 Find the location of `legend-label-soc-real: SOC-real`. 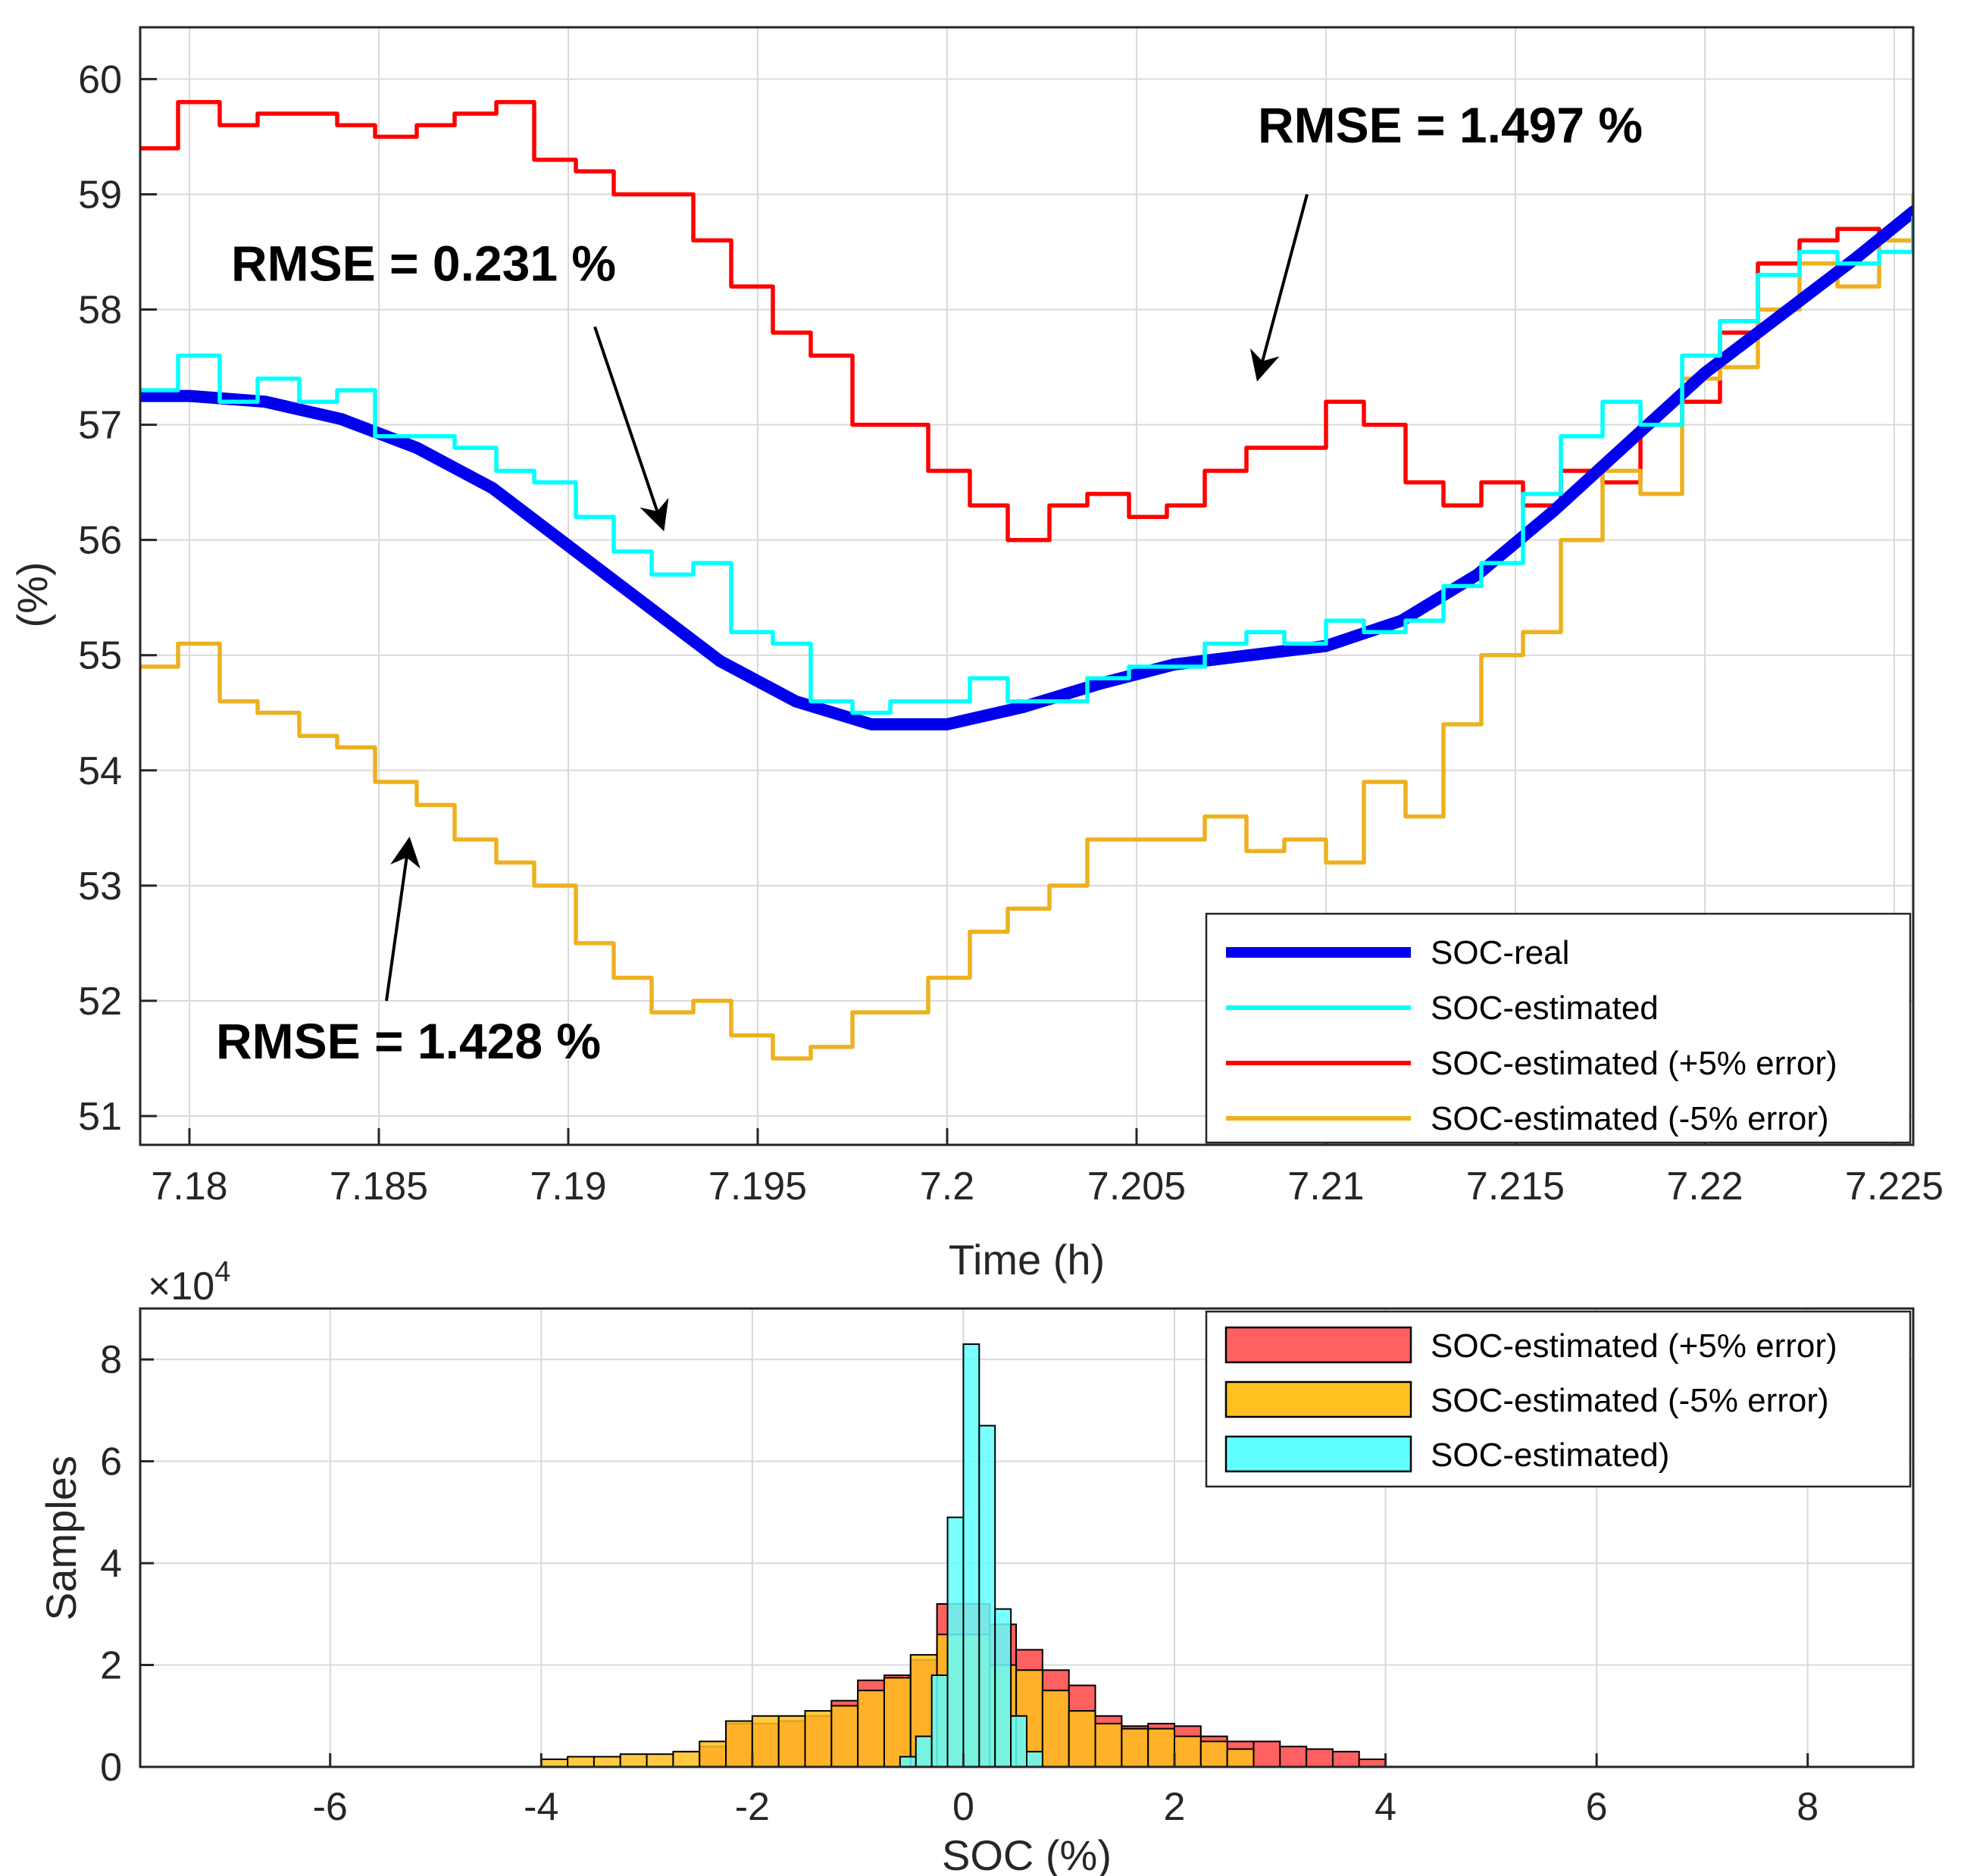

legend-label-soc-real: SOC-real is located at coordinates (1500, 953).